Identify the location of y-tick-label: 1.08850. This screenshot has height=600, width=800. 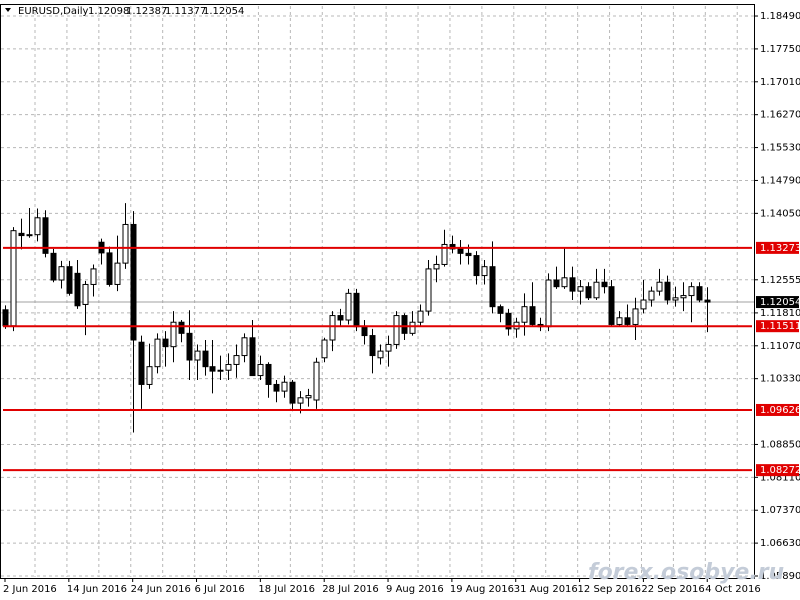
(780, 444).